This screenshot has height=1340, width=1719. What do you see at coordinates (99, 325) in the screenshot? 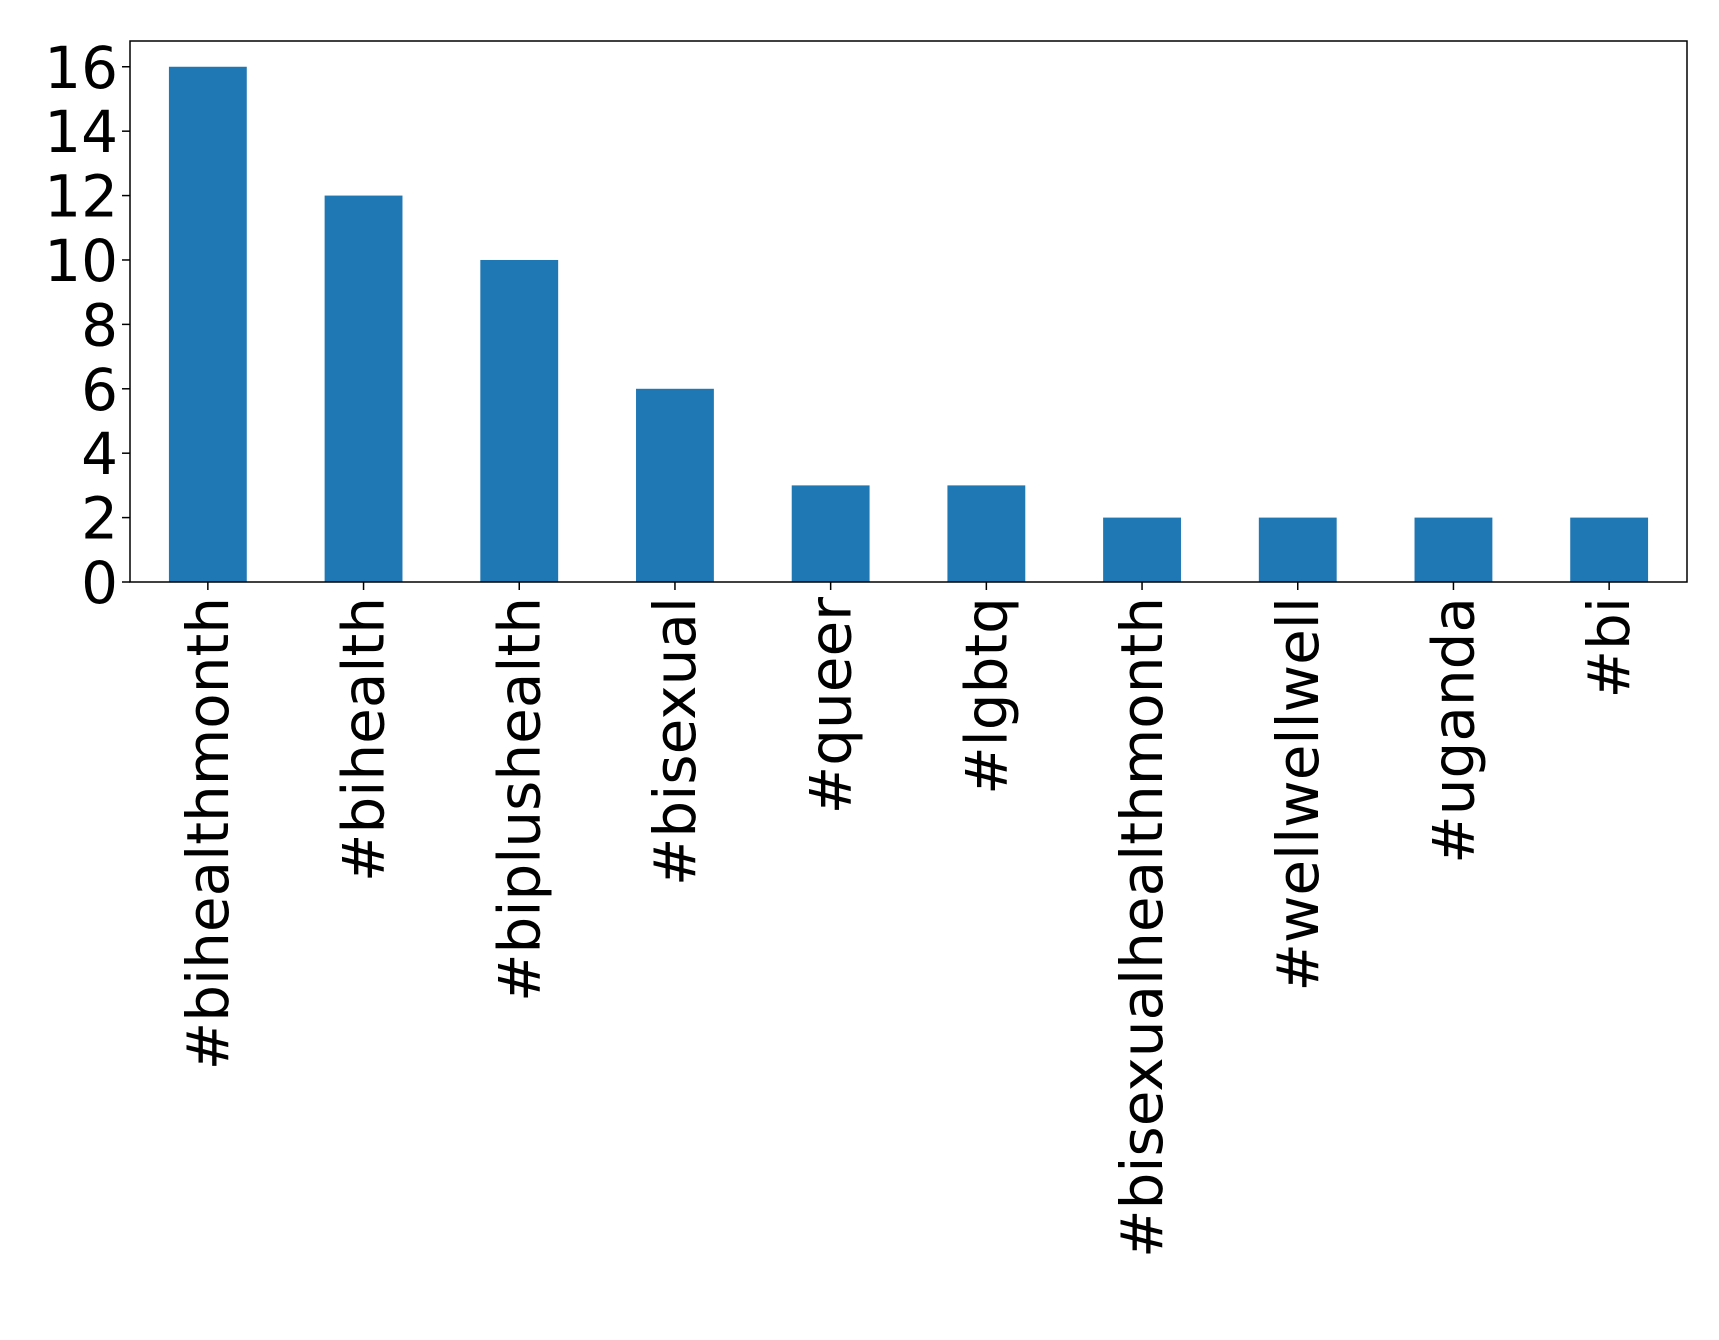
I see `y-tick-label: 8` at bounding box center [99, 325].